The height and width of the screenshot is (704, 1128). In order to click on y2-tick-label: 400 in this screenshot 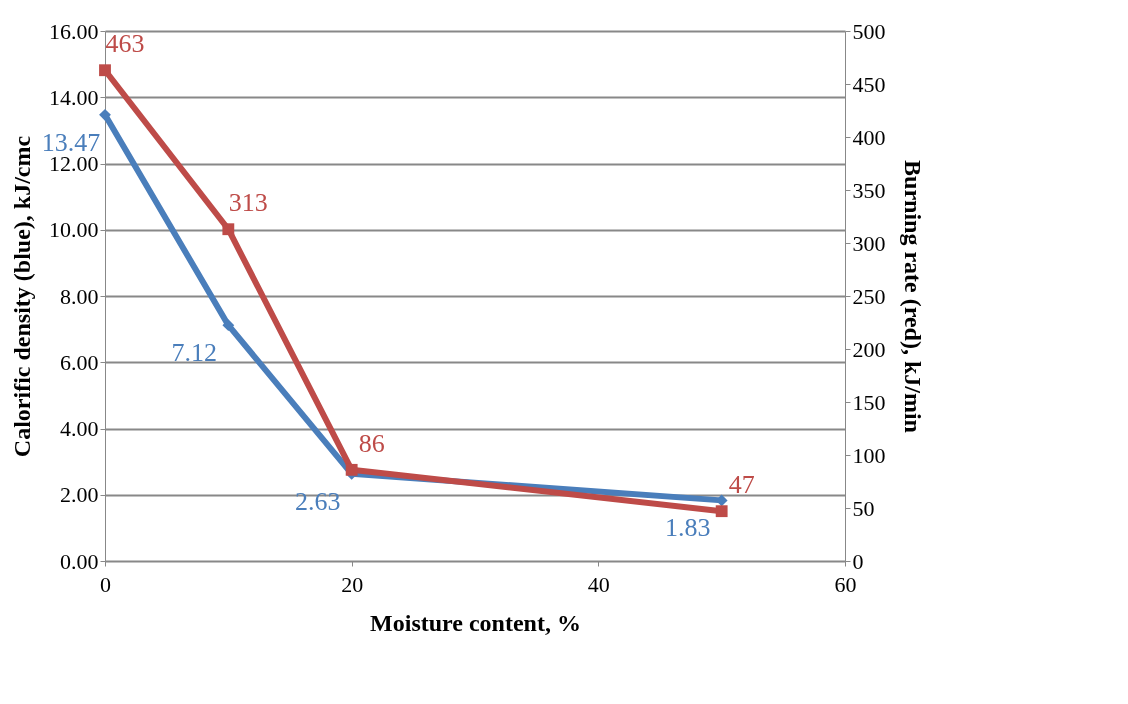, I will do `click(869, 137)`.